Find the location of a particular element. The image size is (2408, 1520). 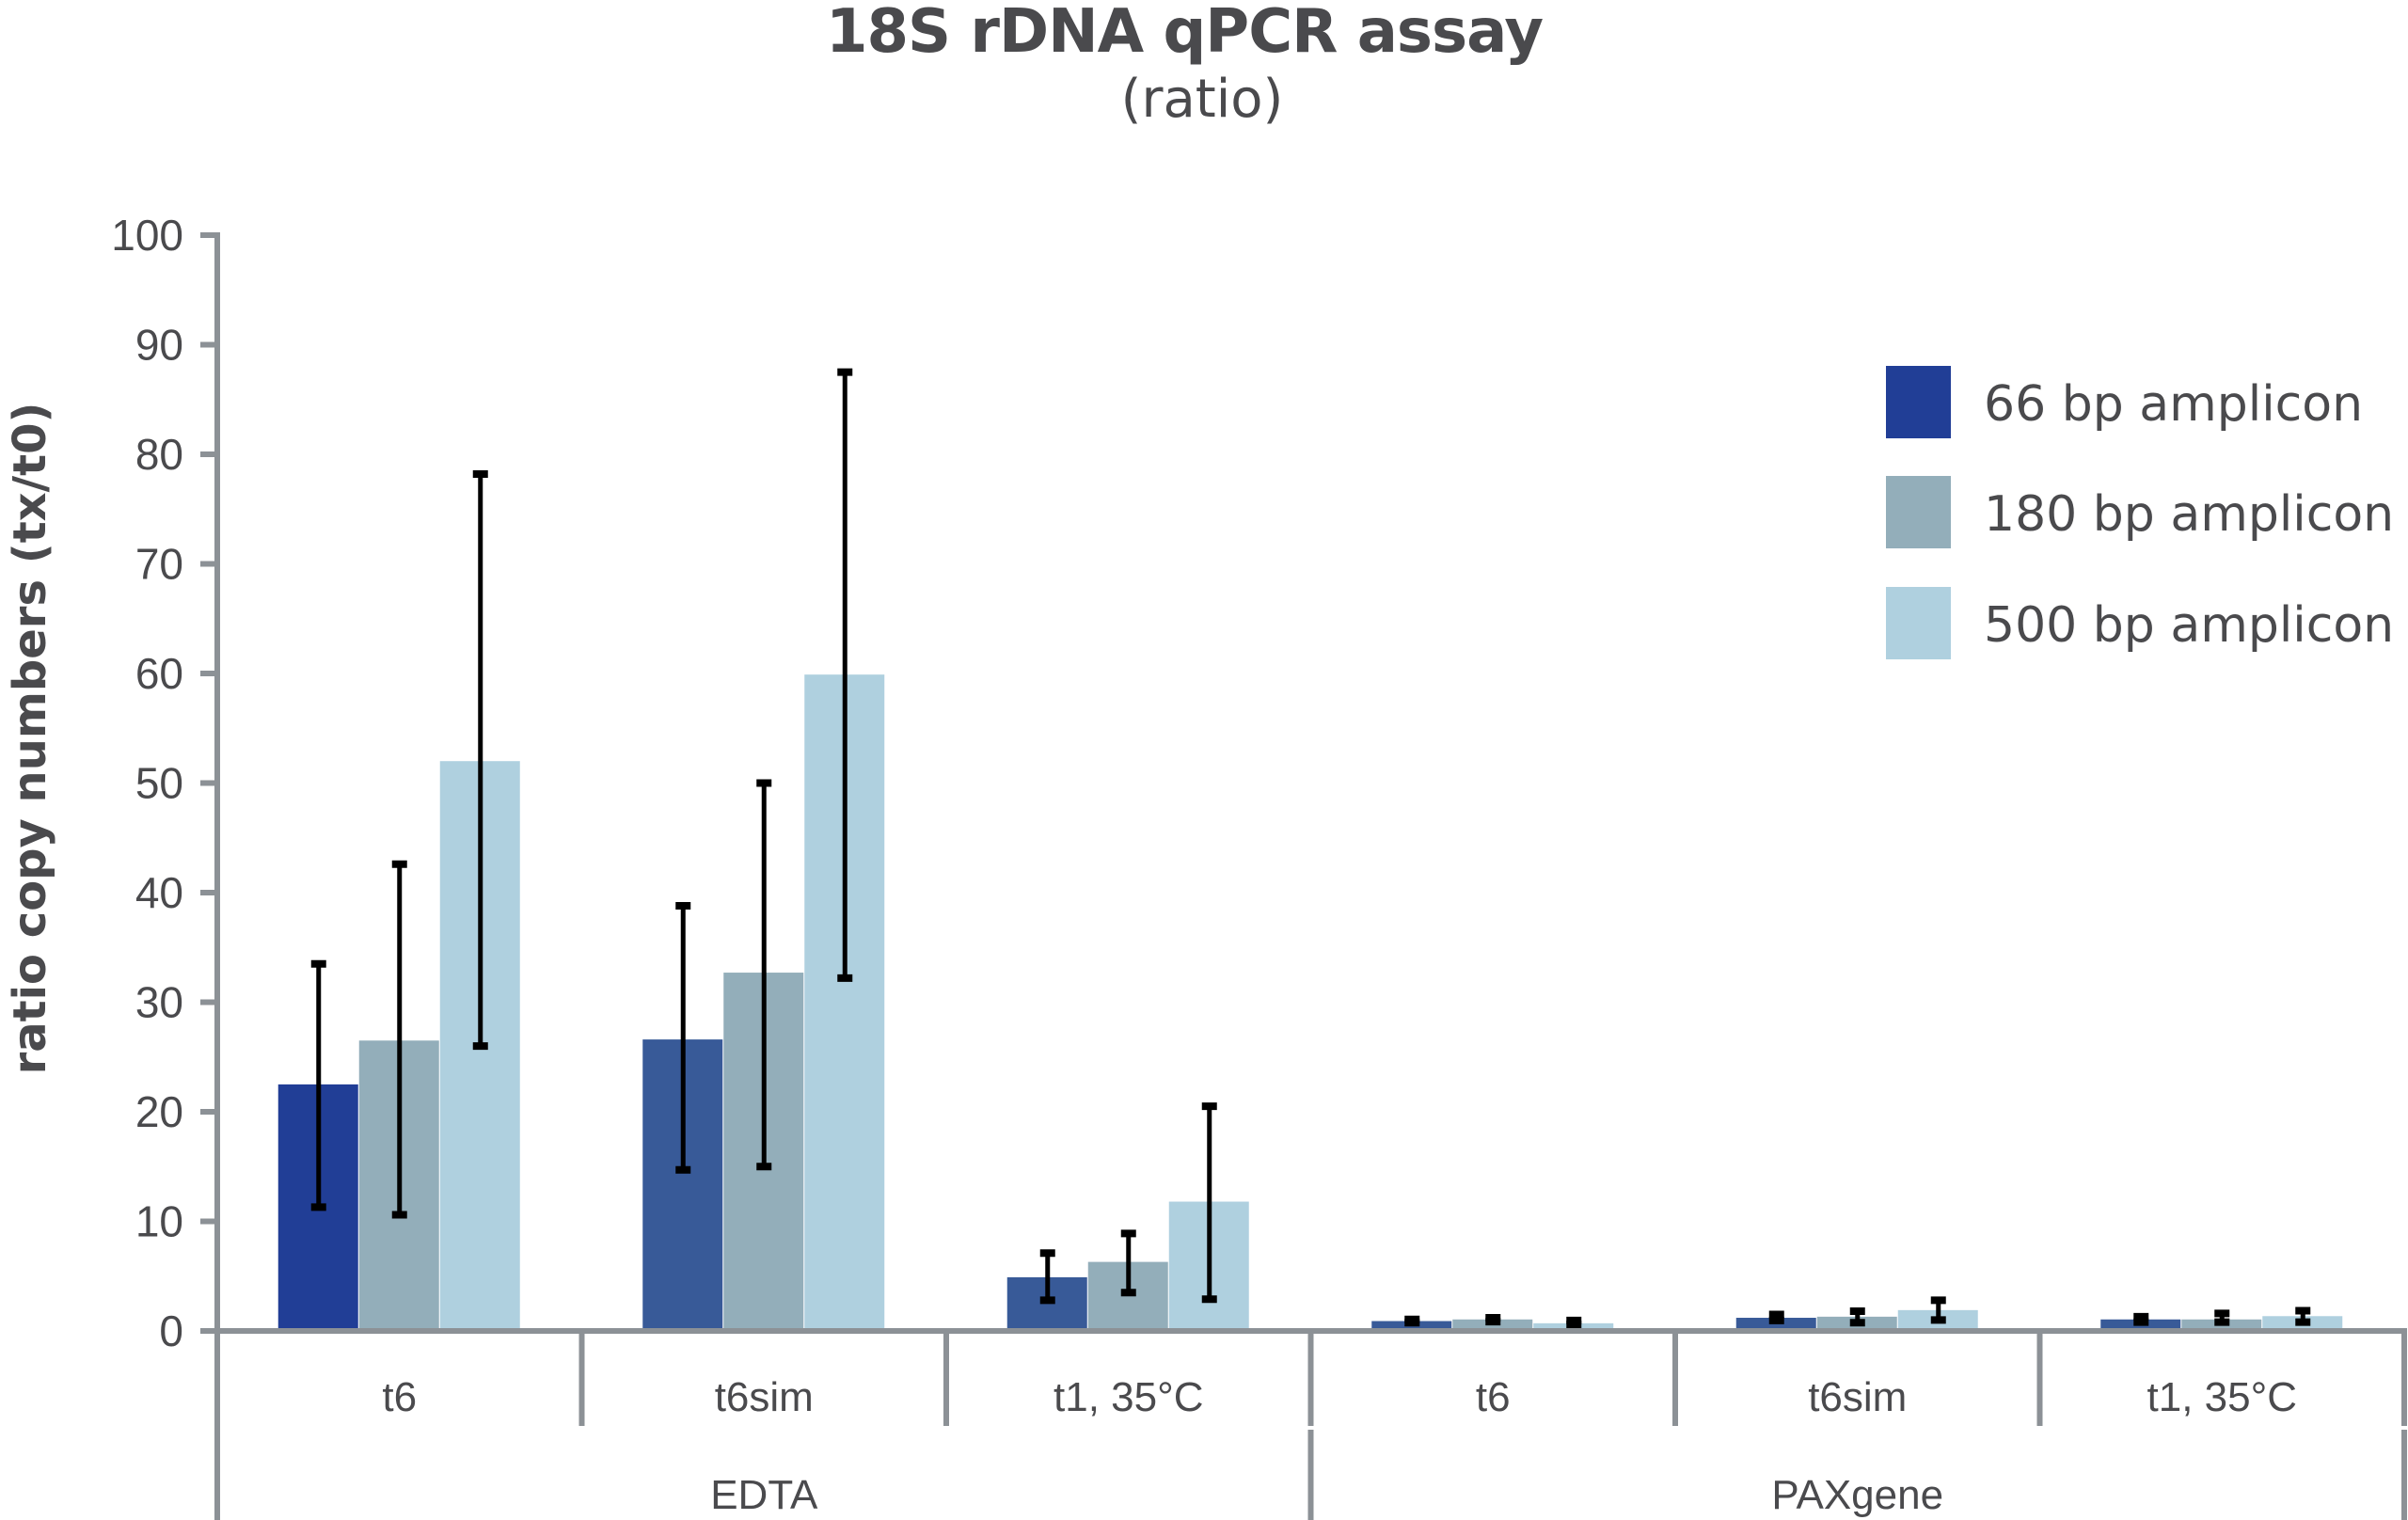

y-tick-label: 20 is located at coordinates (159, 1111).